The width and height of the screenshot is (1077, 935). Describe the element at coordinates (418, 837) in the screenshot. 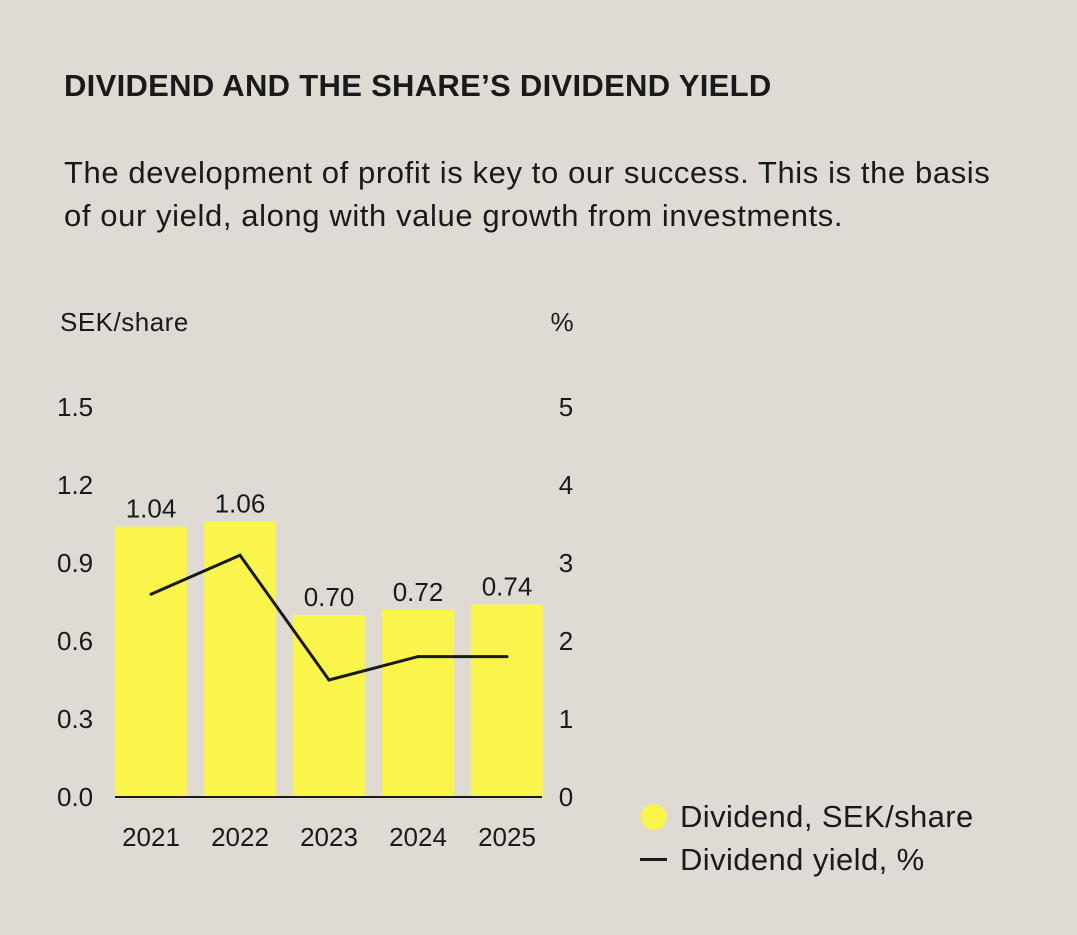

I see `x-tick-label: 2024` at that location.